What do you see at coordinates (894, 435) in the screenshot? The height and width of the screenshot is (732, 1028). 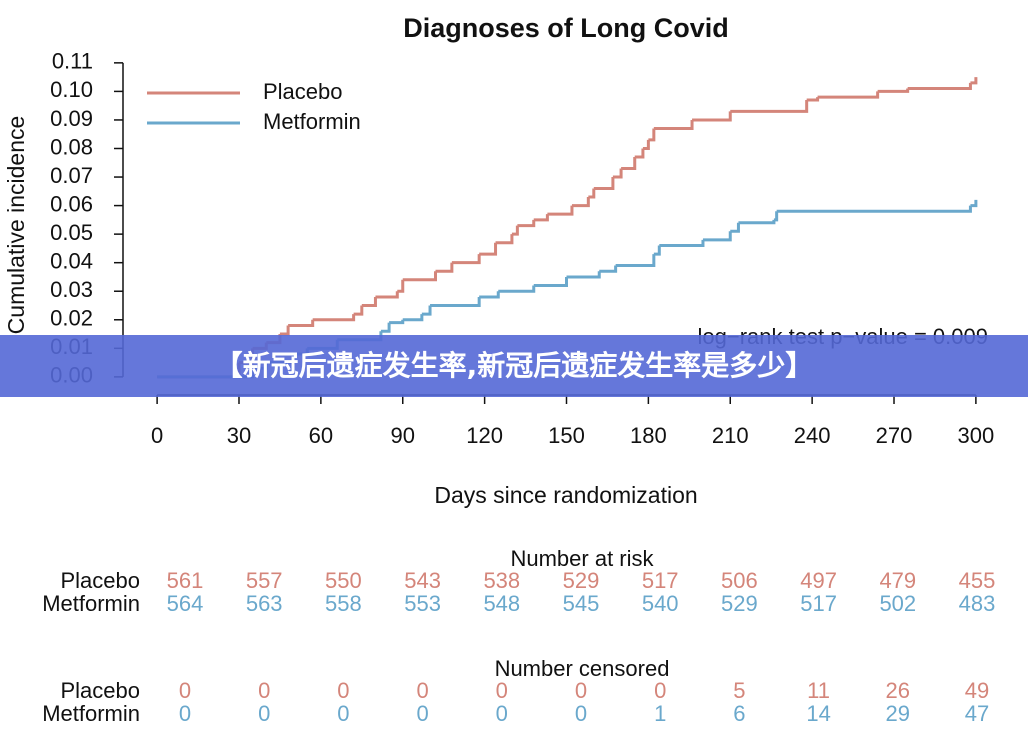 I see `x-tick-label: 270` at bounding box center [894, 435].